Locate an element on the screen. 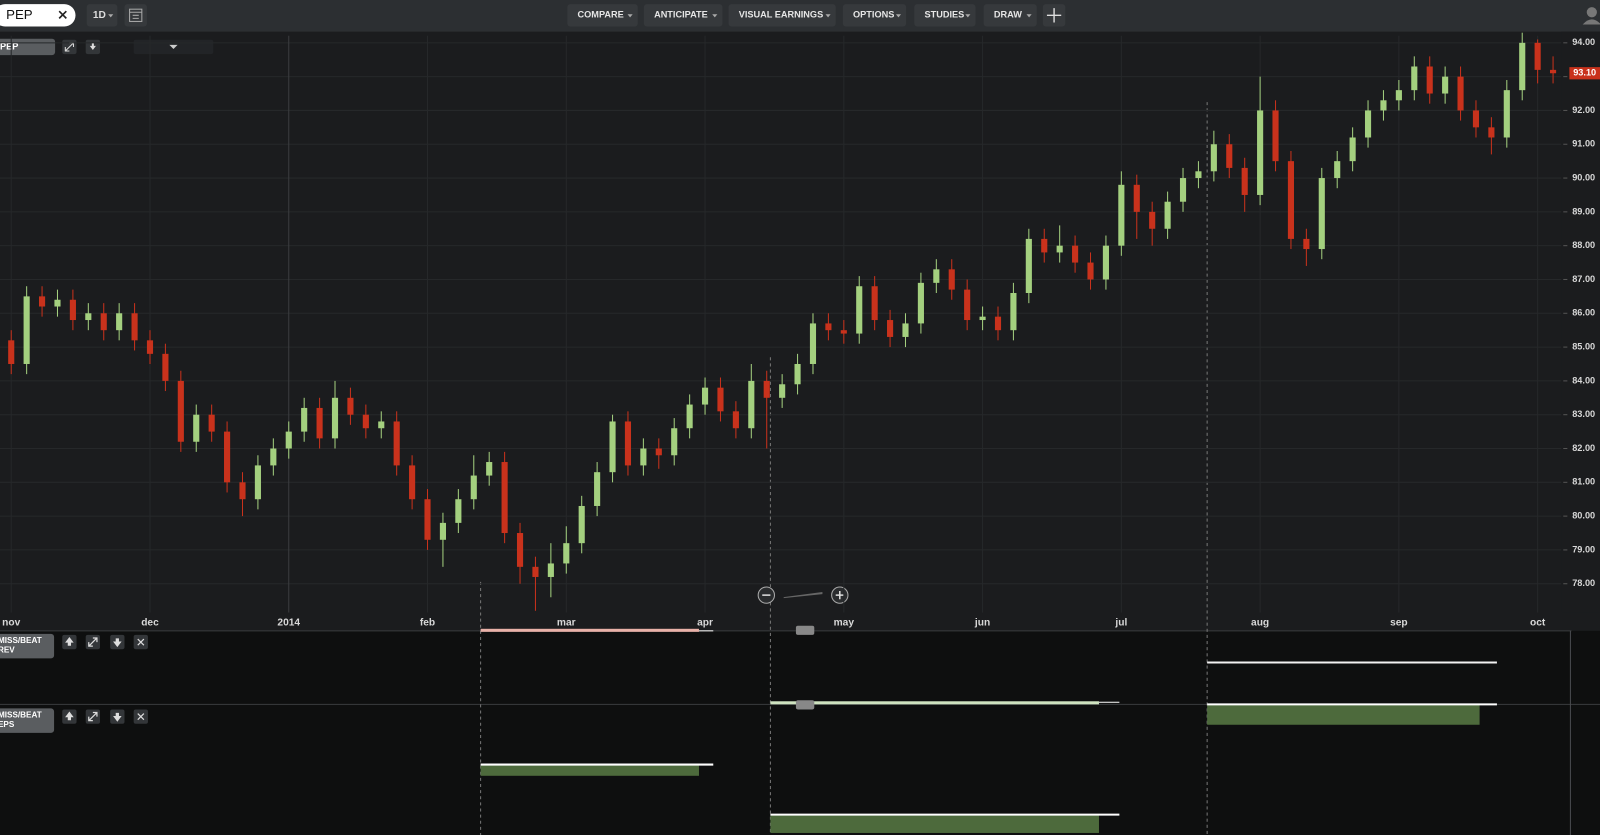 The height and width of the screenshot is (835, 1600). y-tick-label: 80.00 is located at coordinates (1583, 516).